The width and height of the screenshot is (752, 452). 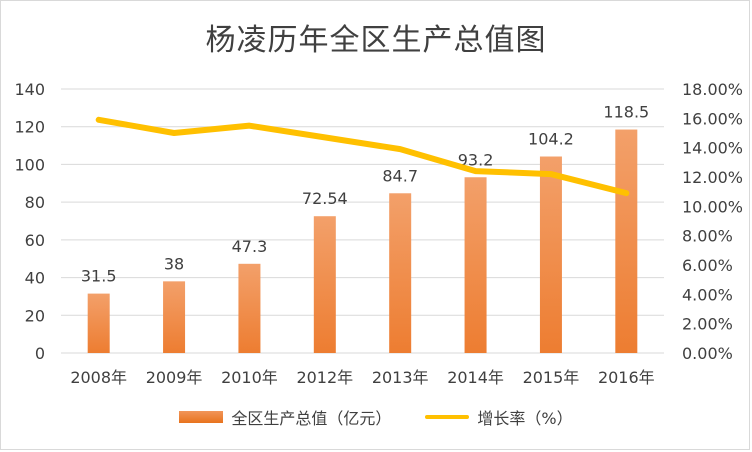 I want to click on chart-title: 杨凌历年全区生产总值图, so click(x=376, y=40).